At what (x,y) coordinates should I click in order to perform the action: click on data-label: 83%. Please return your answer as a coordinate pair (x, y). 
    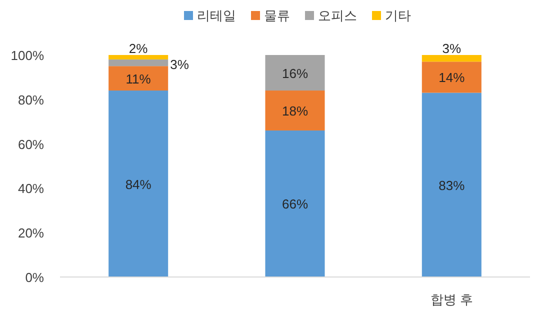
    Looking at the image, I should click on (452, 185).